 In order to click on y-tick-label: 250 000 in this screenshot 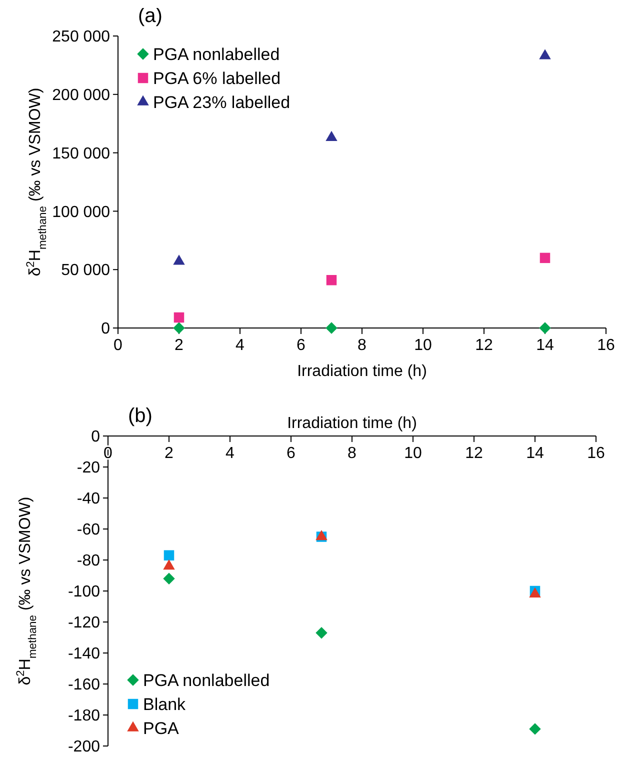, I will do `click(81, 37)`.